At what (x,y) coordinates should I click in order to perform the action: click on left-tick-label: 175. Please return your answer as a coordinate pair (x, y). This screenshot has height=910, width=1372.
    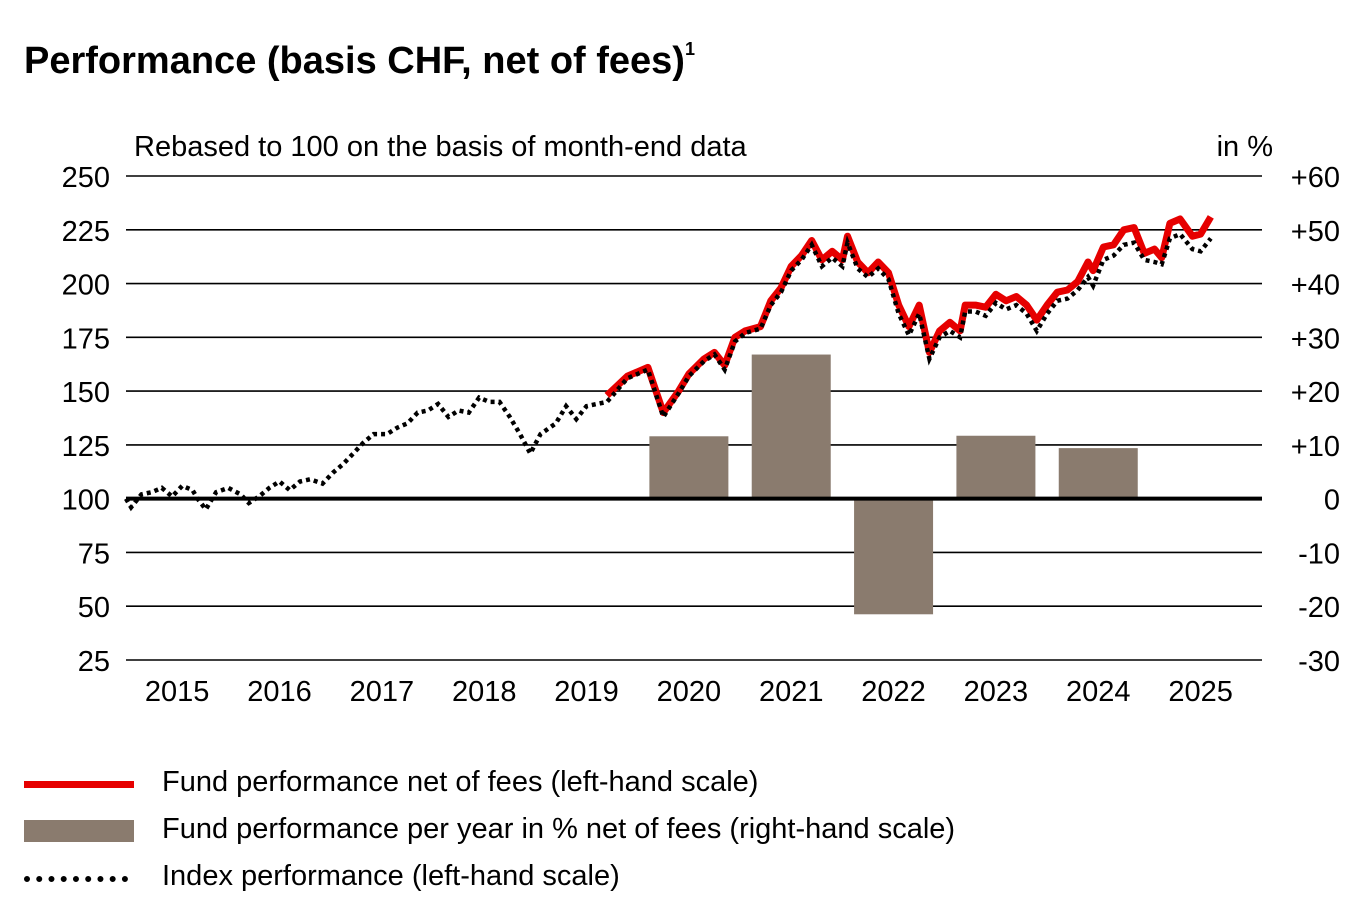
    Looking at the image, I should click on (86, 339).